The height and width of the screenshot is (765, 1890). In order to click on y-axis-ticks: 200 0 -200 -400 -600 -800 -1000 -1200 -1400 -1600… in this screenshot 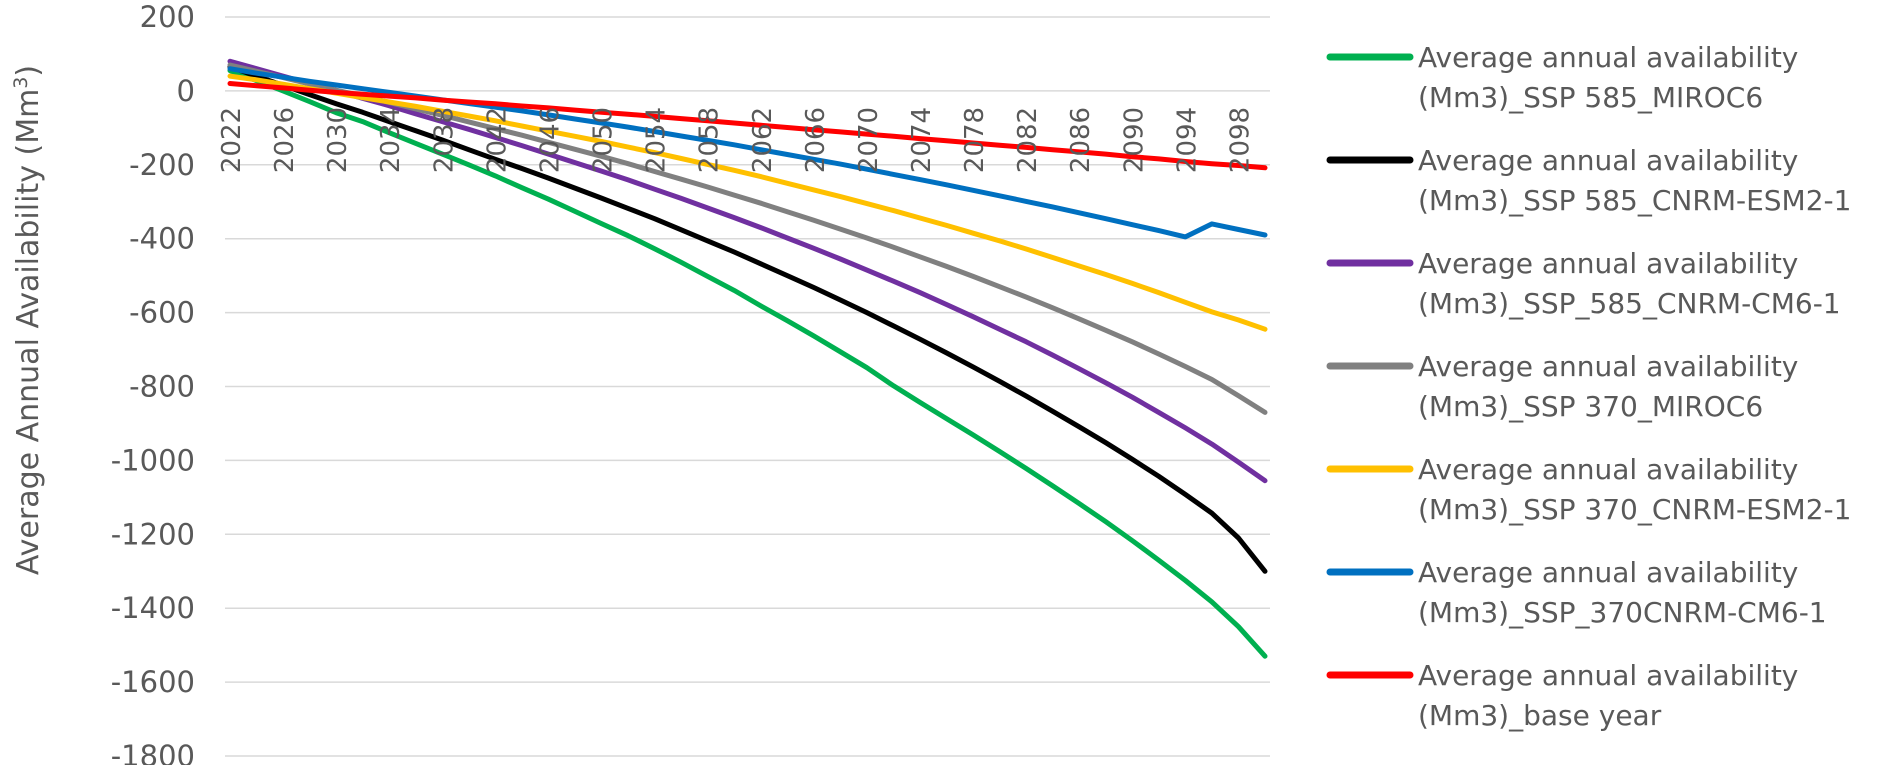, I will do `click(153, 382)`.